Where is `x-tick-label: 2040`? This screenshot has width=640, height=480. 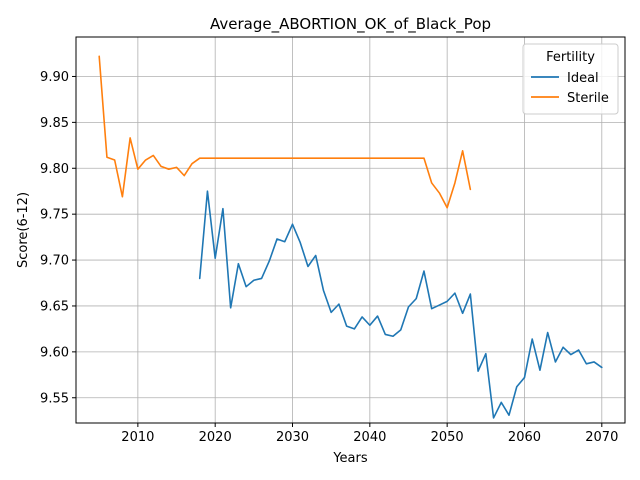
x-tick-label: 2040 is located at coordinates (369, 437).